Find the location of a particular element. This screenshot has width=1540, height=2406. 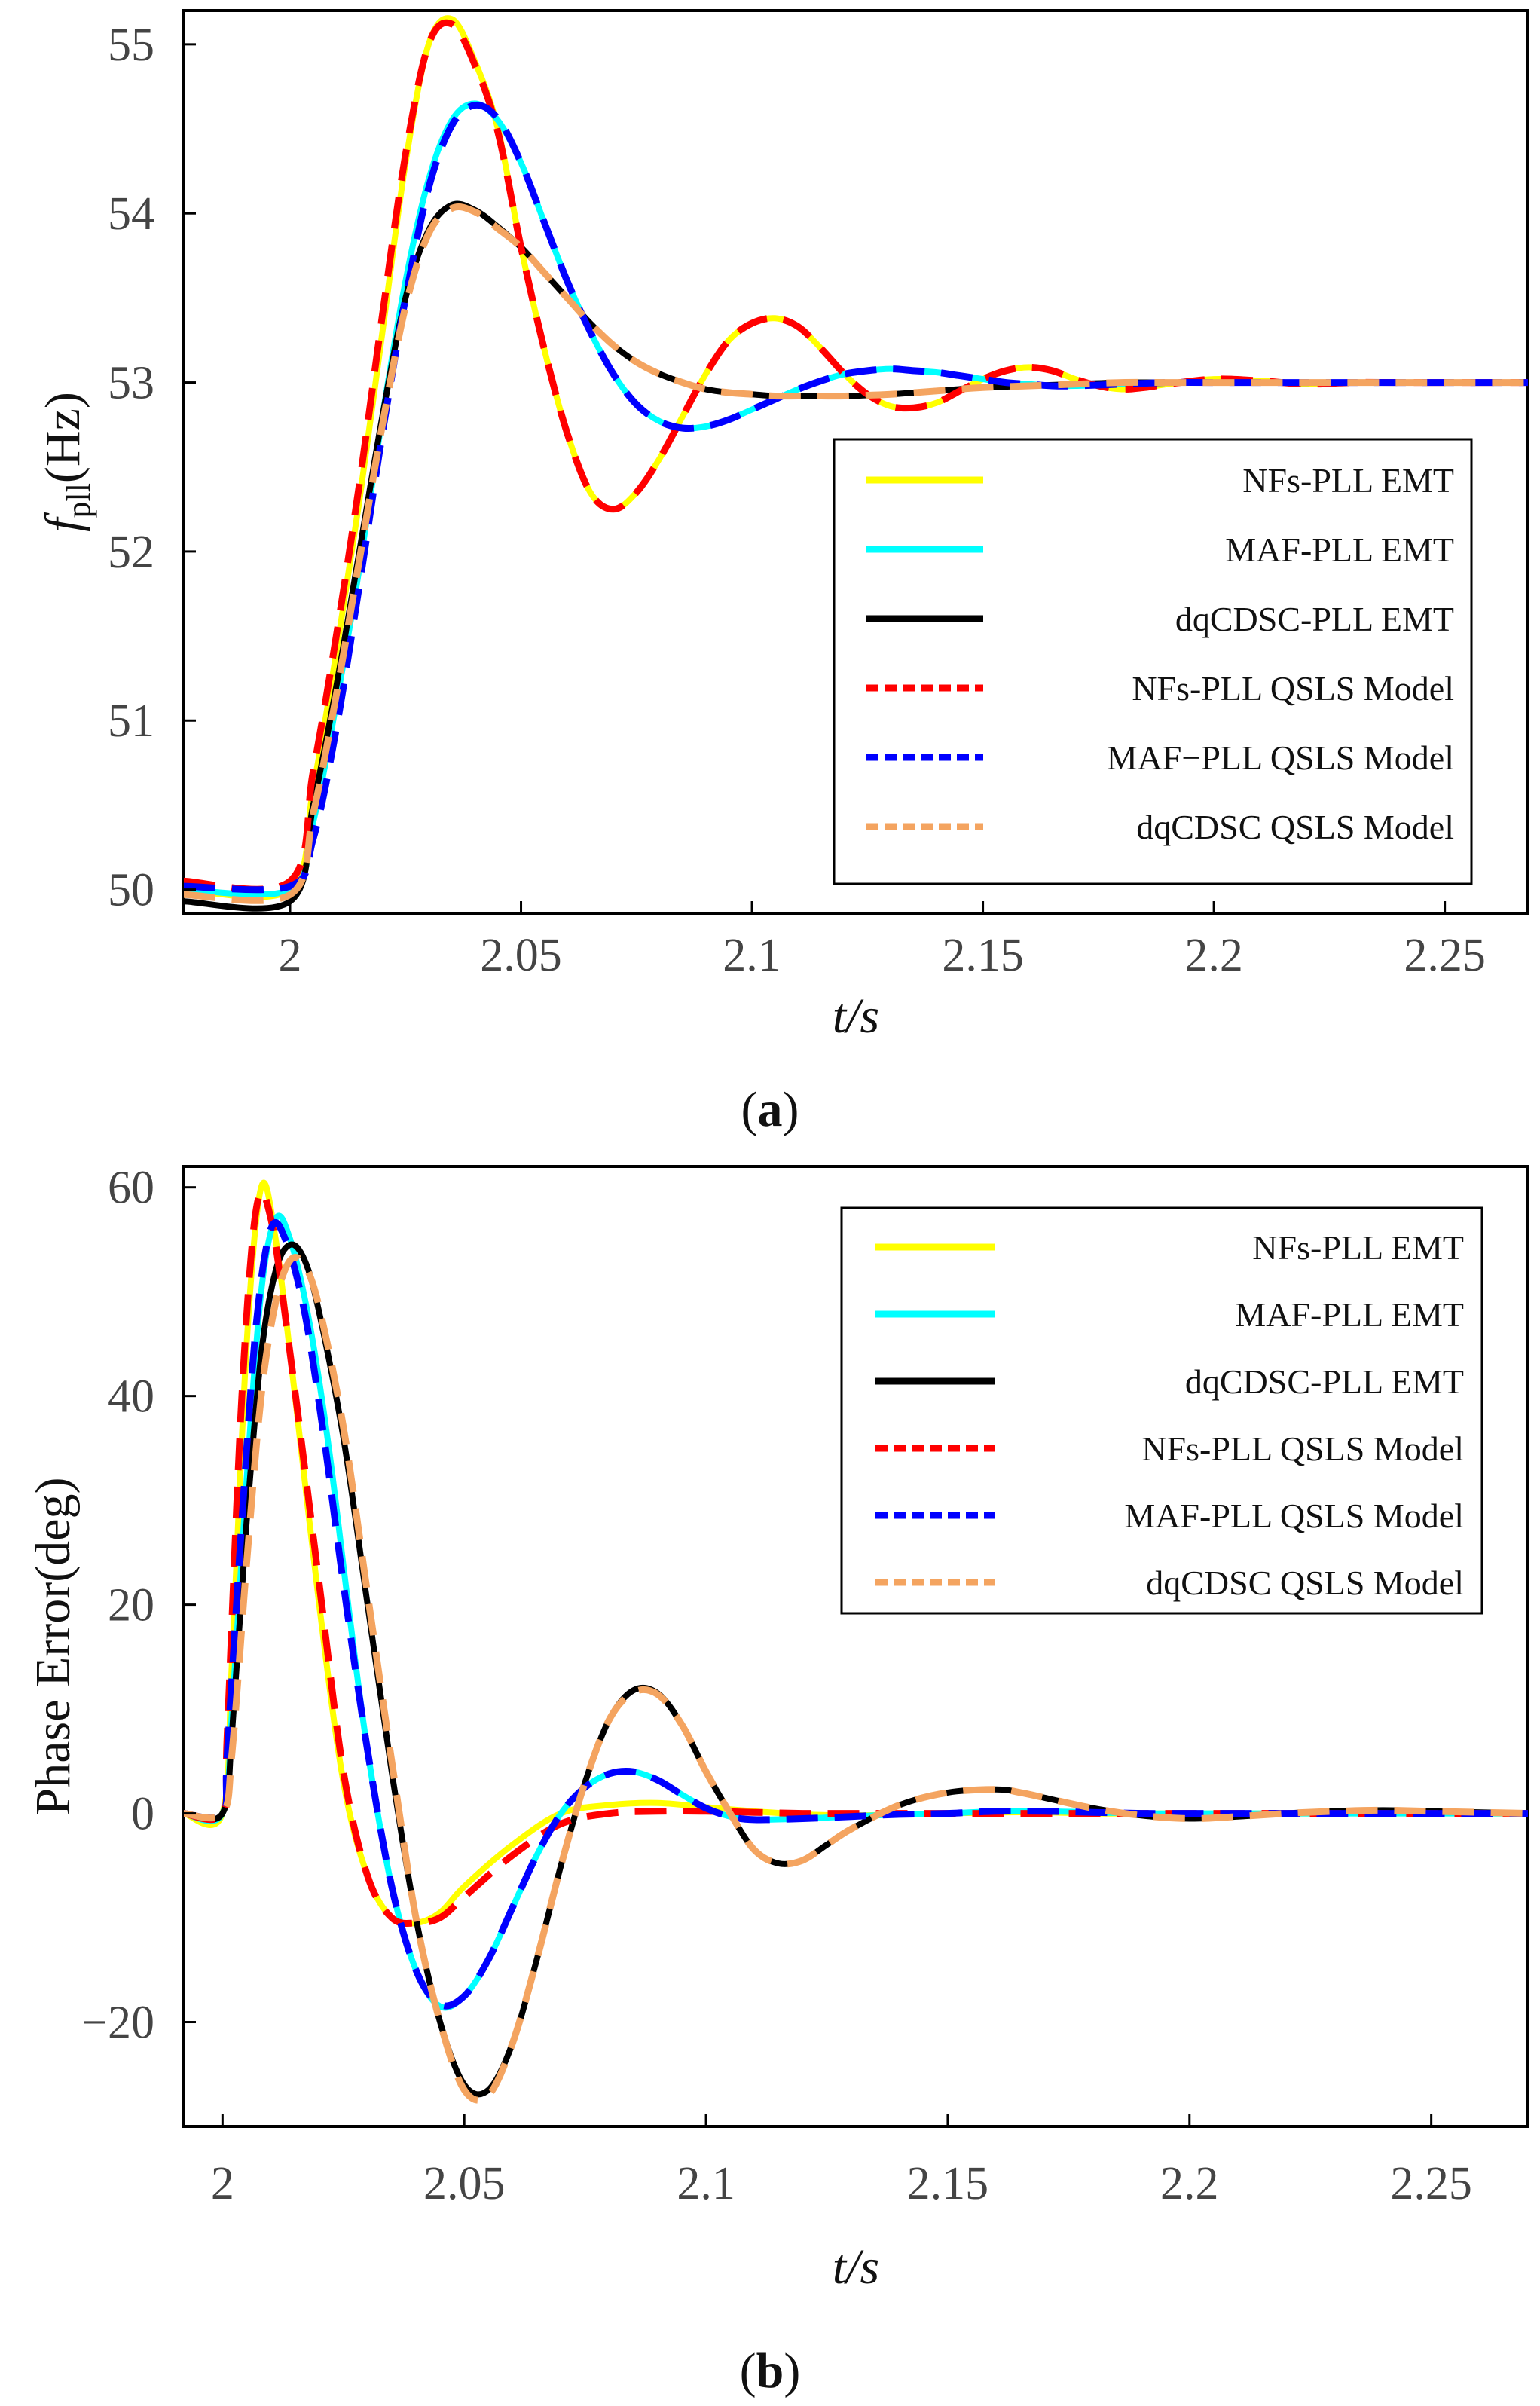

chart-a-x-tick-label: 2.25 is located at coordinates (1445, 956).